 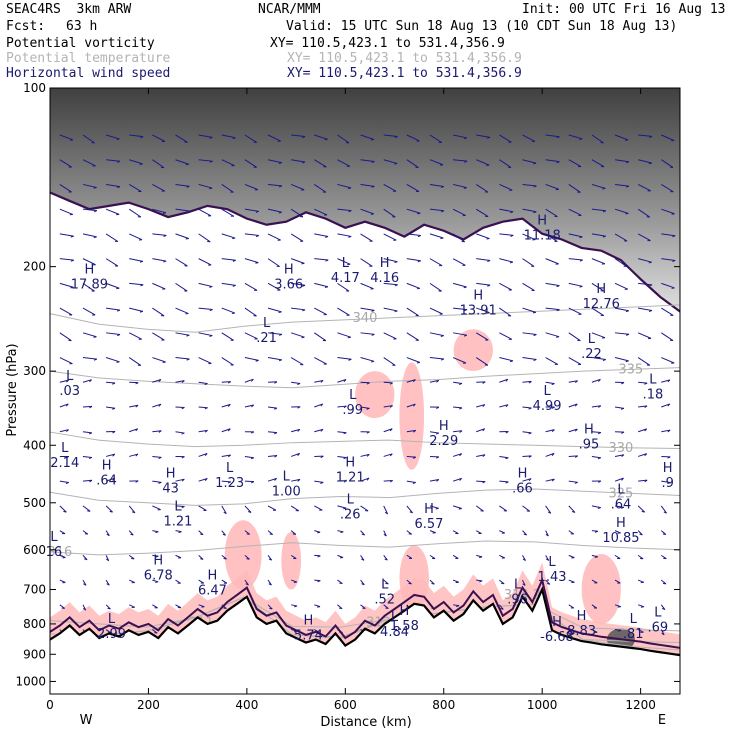 I want to click on extremum-value: 17.89, so click(x=89, y=284).